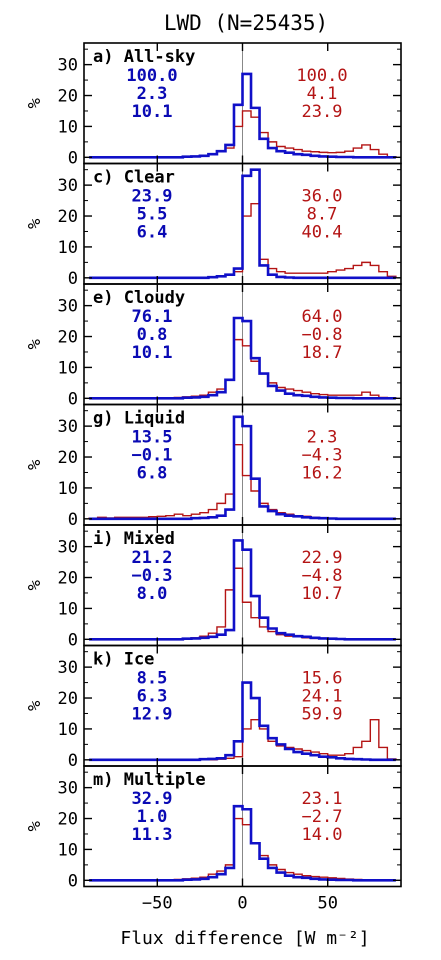 The image size is (441, 960). What do you see at coordinates (152, 715) in the screenshot?
I see `blue-stat: 12.9` at bounding box center [152, 715].